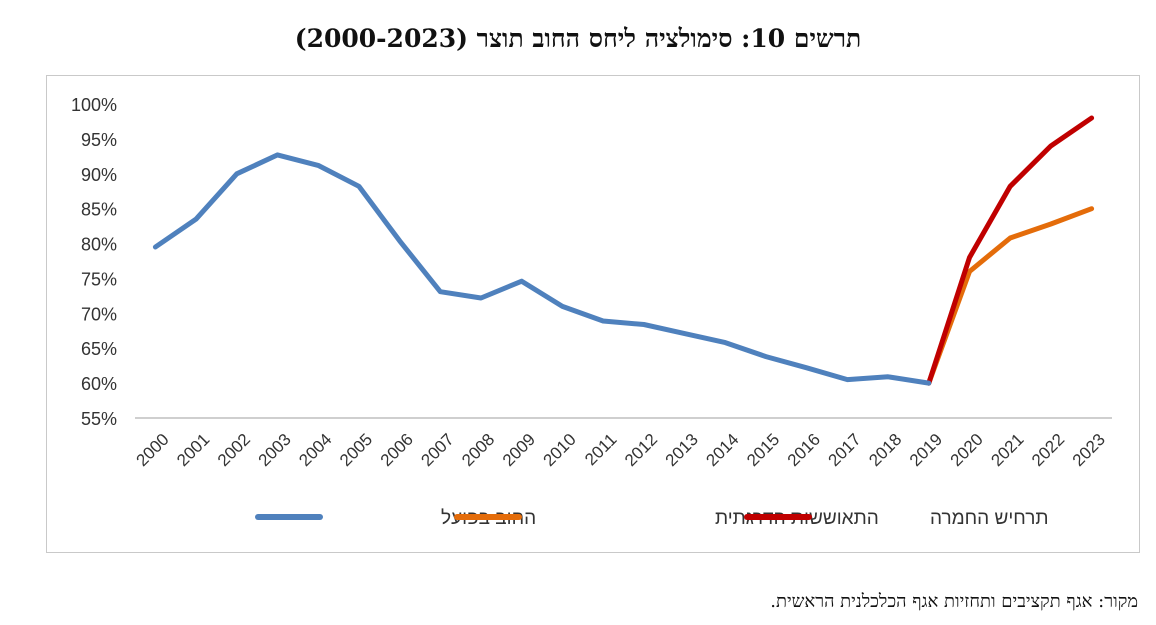  What do you see at coordinates (397, 450) in the screenshot?
I see `x-tick-label: 2006` at bounding box center [397, 450].